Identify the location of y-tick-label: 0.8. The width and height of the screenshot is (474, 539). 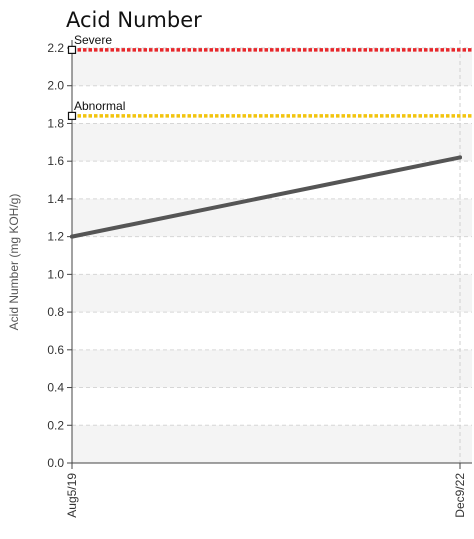
(55, 312).